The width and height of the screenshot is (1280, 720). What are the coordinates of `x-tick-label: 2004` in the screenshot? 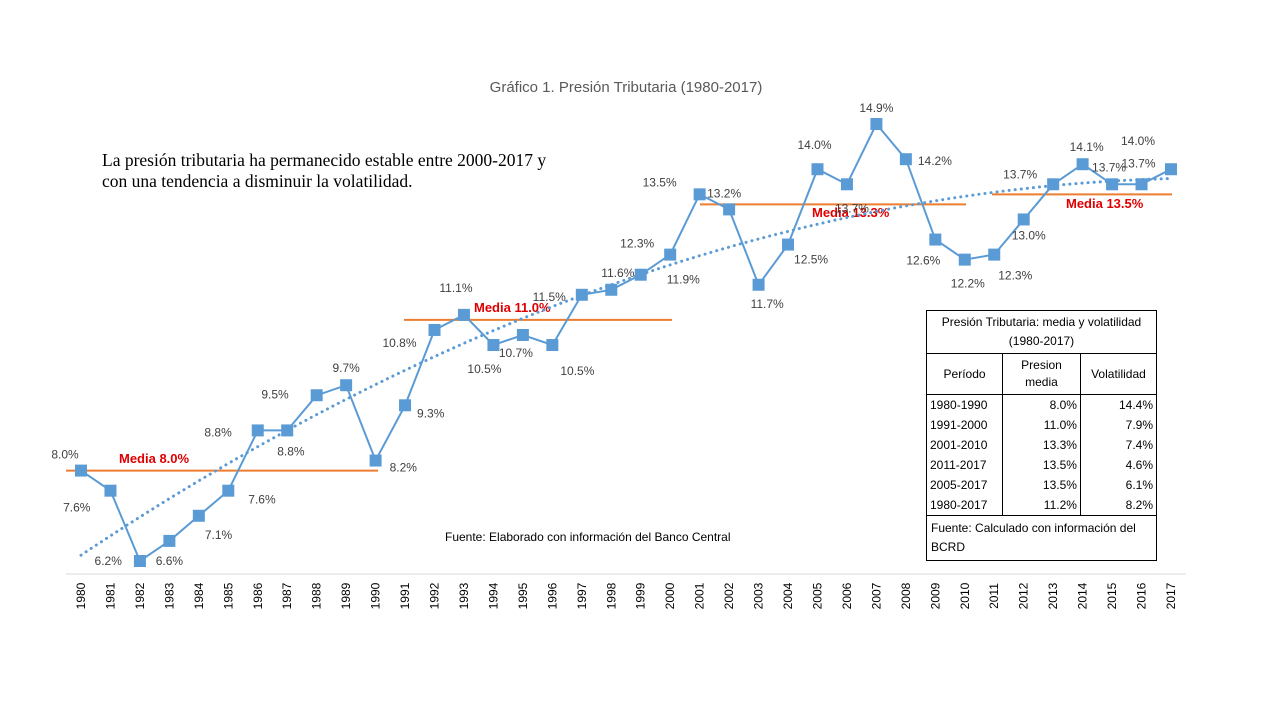 It's located at (788, 595).